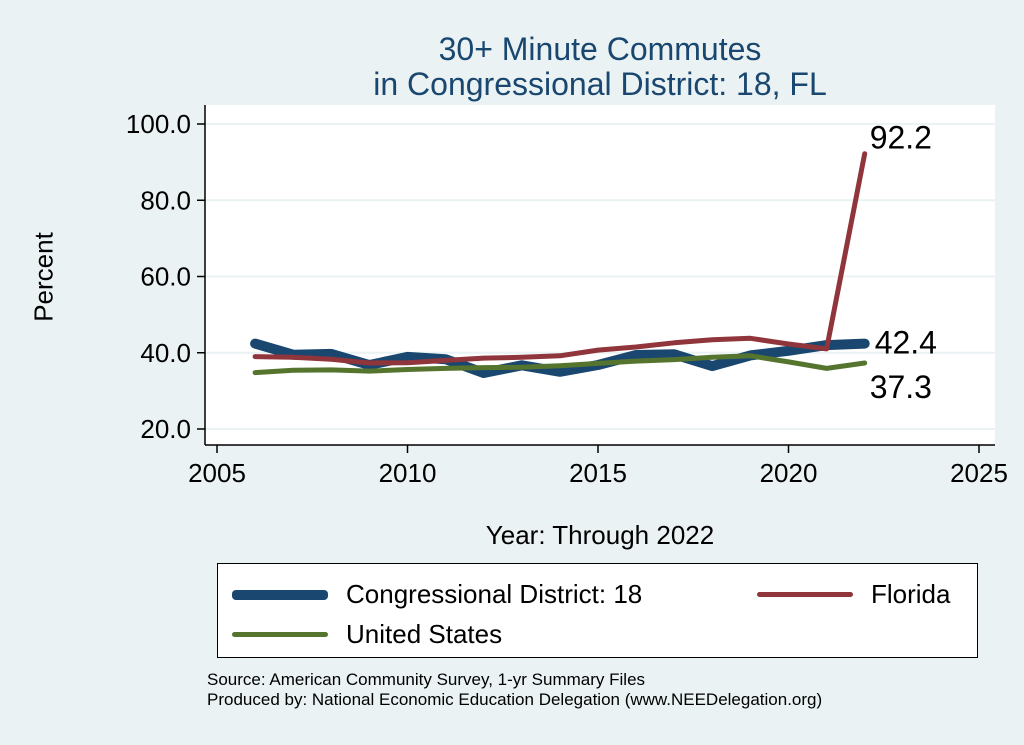 The width and height of the screenshot is (1024, 745). What do you see at coordinates (911, 594) in the screenshot?
I see `legend-label-florida: Florida` at bounding box center [911, 594].